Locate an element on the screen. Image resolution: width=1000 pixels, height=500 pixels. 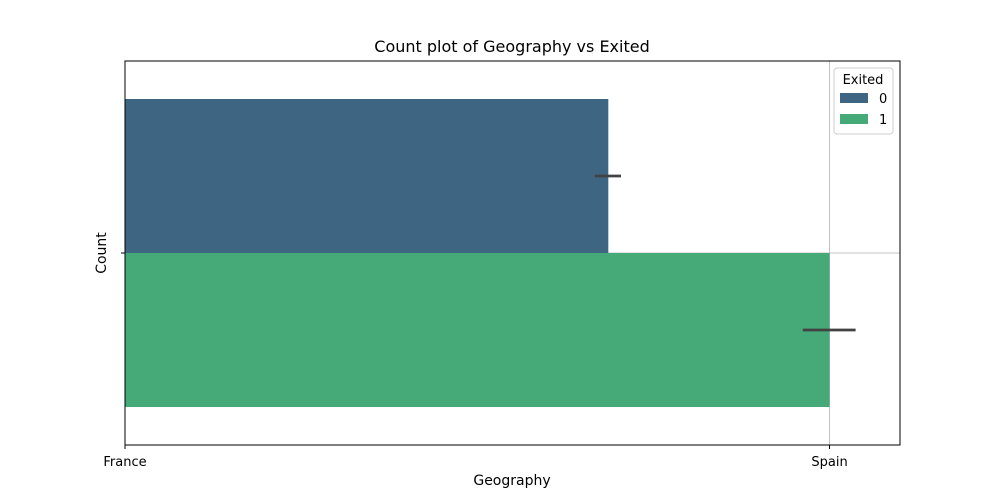
error-bars is located at coordinates (725, 253).